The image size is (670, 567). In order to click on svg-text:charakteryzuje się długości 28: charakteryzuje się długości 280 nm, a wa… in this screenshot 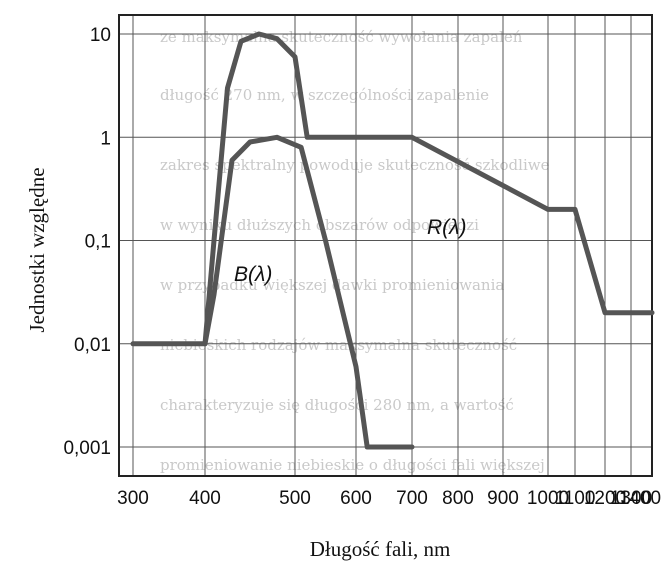, I will do `click(337, 405)`.